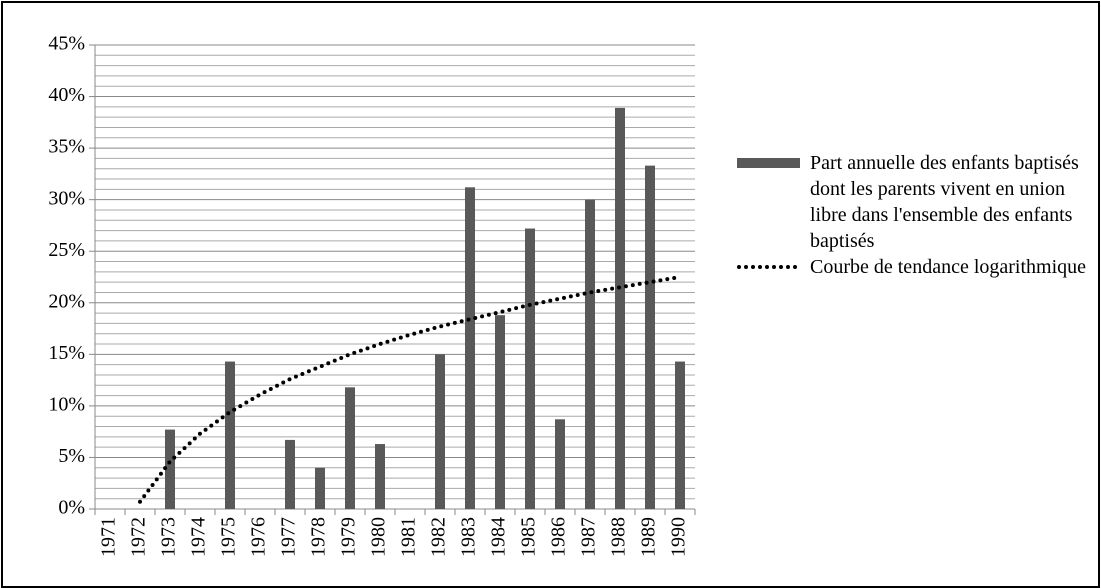 The height and width of the screenshot is (588, 1101). Describe the element at coordinates (66, 44) in the screenshot. I see `y-tick-label: 45%` at that location.